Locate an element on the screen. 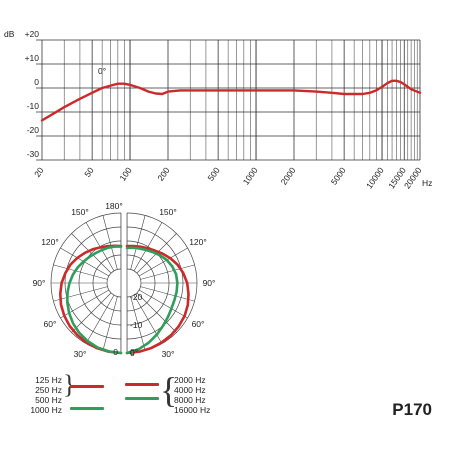 Image resolution: width=452 pixels, height=452 pixels. y-axis-label: dB is located at coordinates (9, 34).